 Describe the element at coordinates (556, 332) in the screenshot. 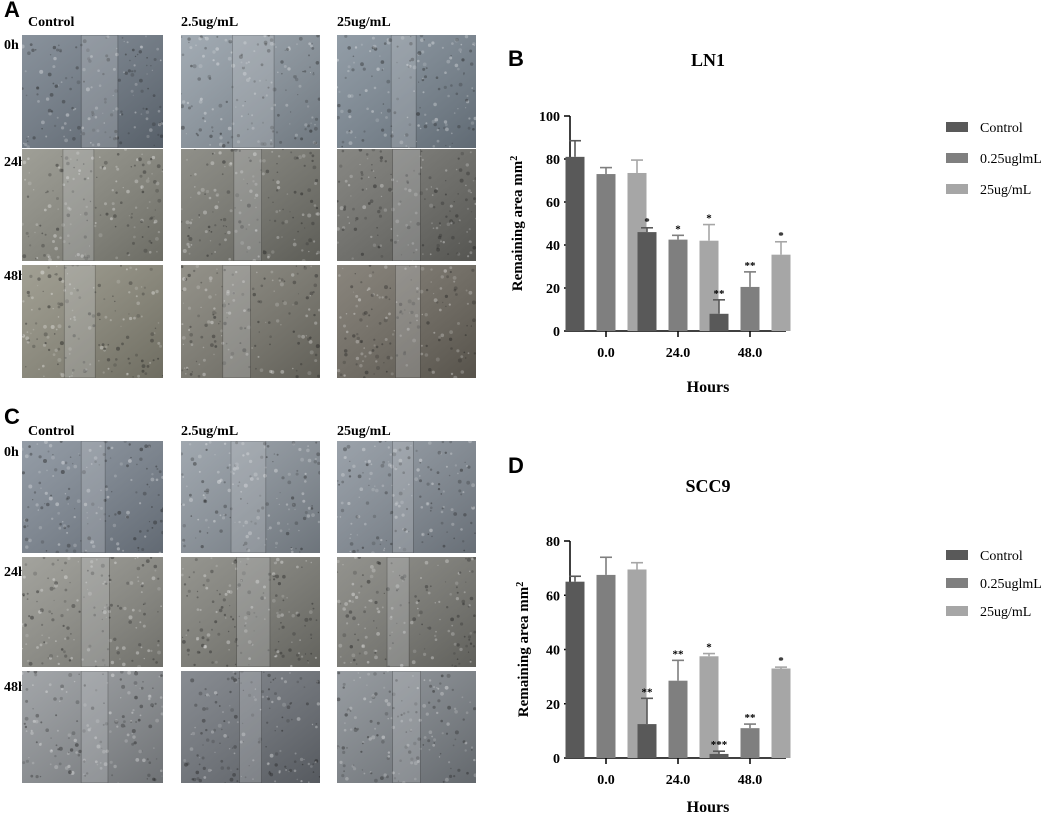

I see `ln1-y-tick-label: 0` at that location.